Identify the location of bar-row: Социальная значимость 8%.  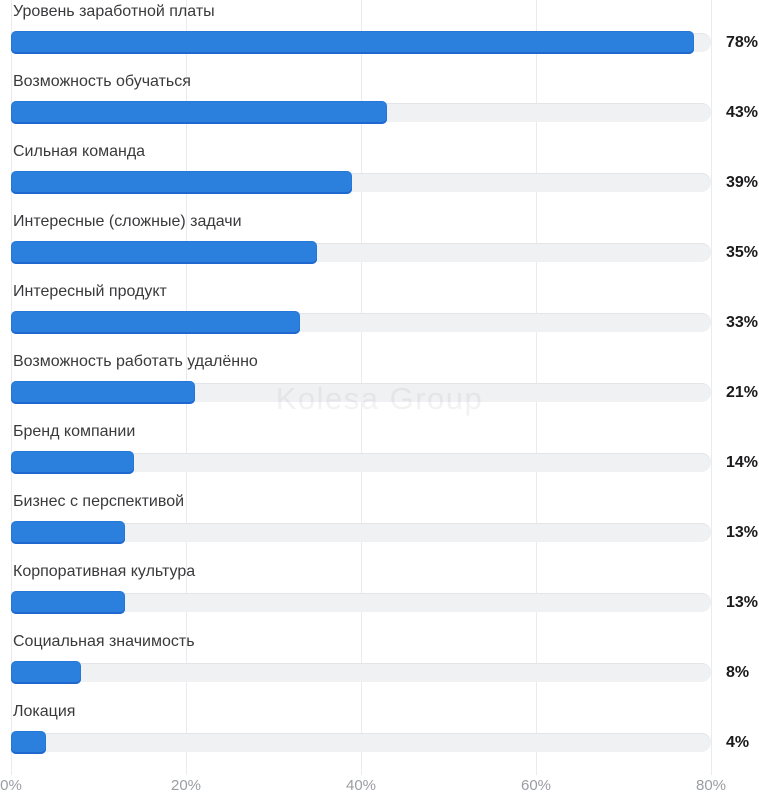
(379, 665).